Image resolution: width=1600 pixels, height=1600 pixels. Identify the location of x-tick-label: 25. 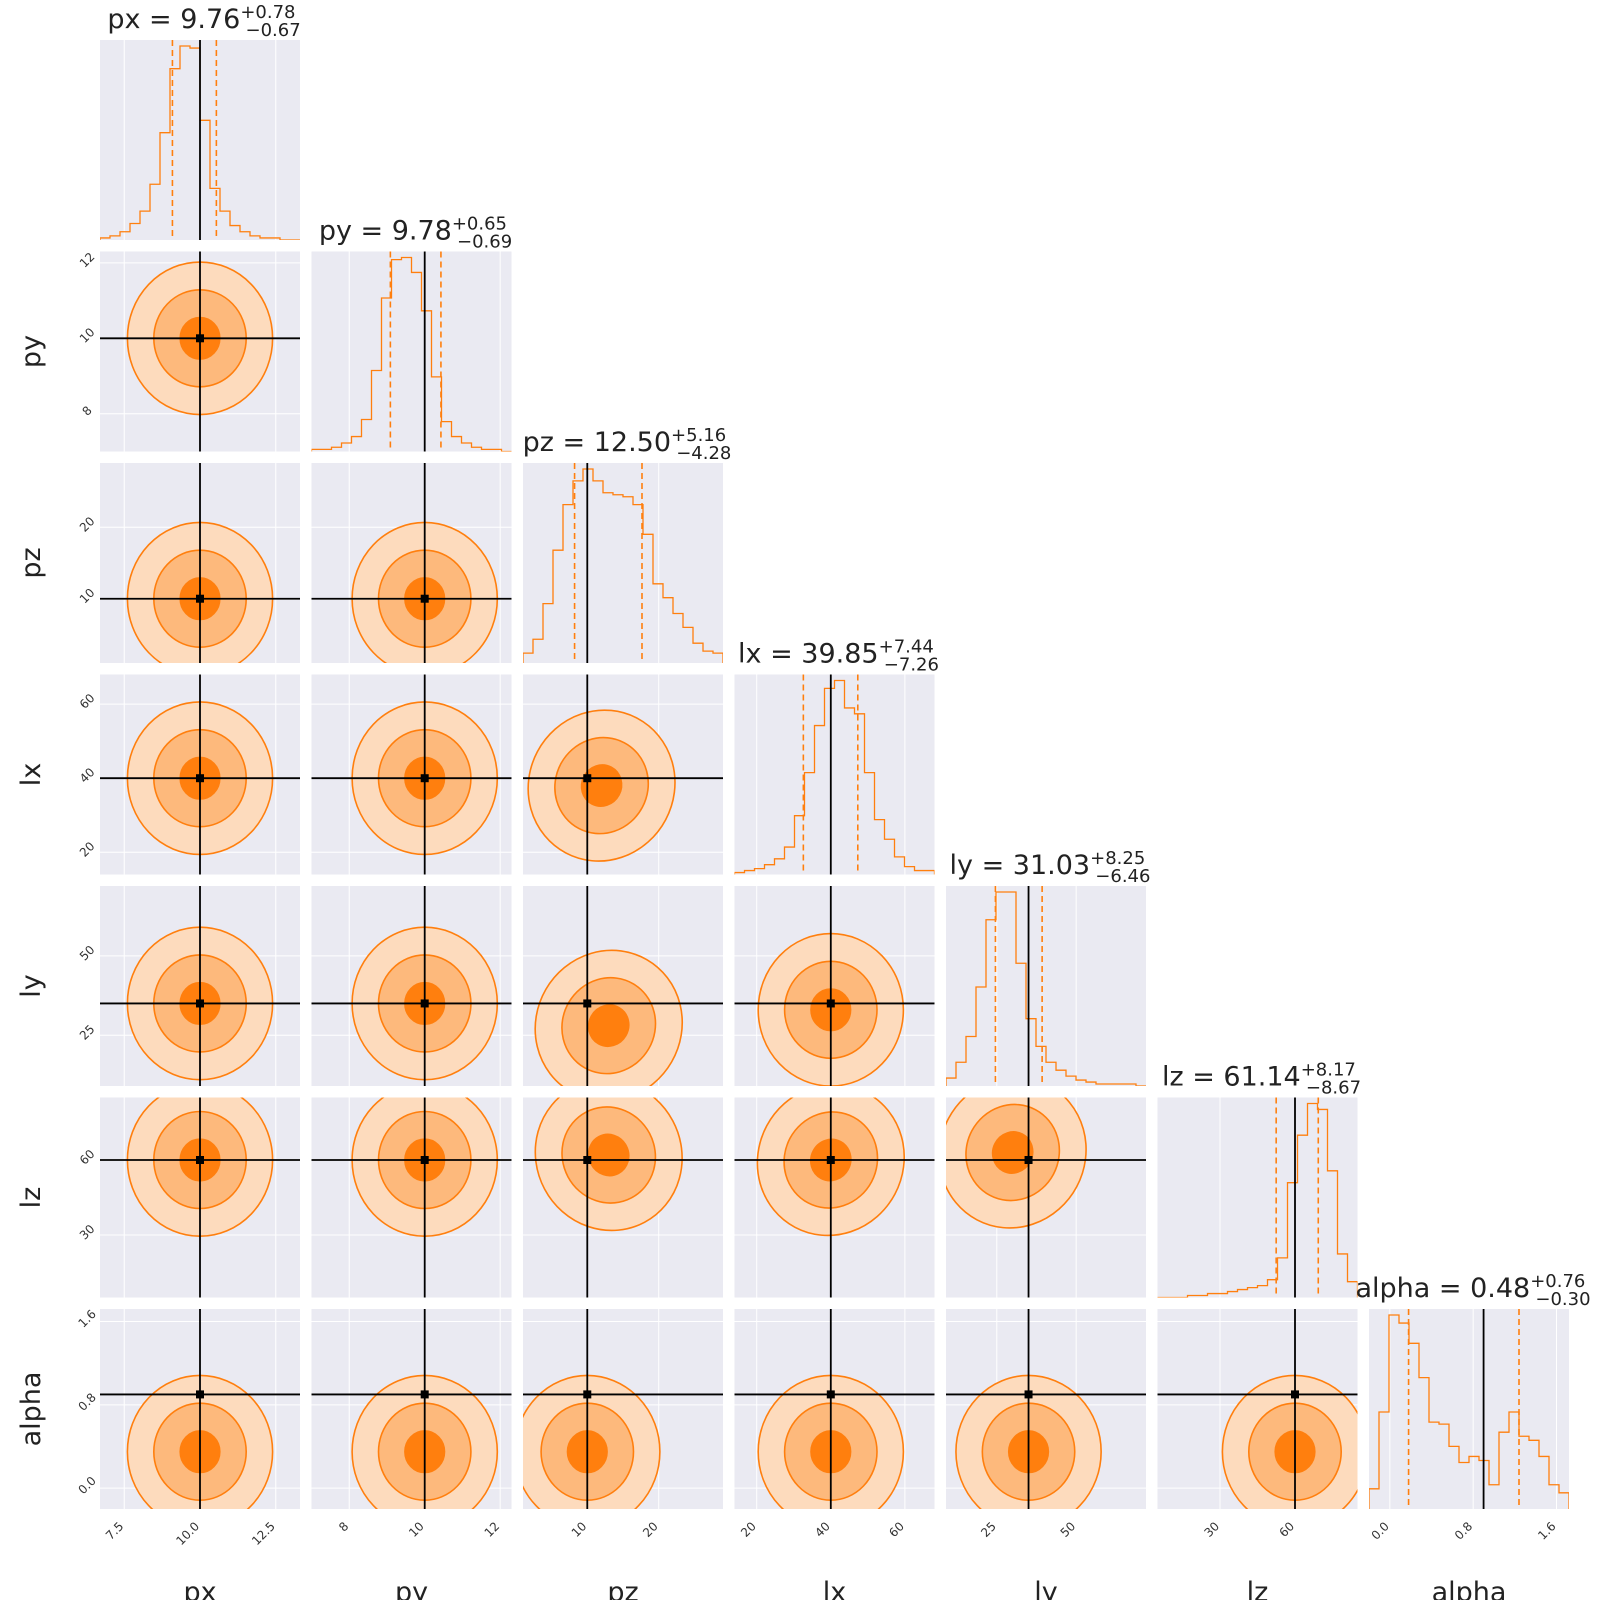
(988, 1529).